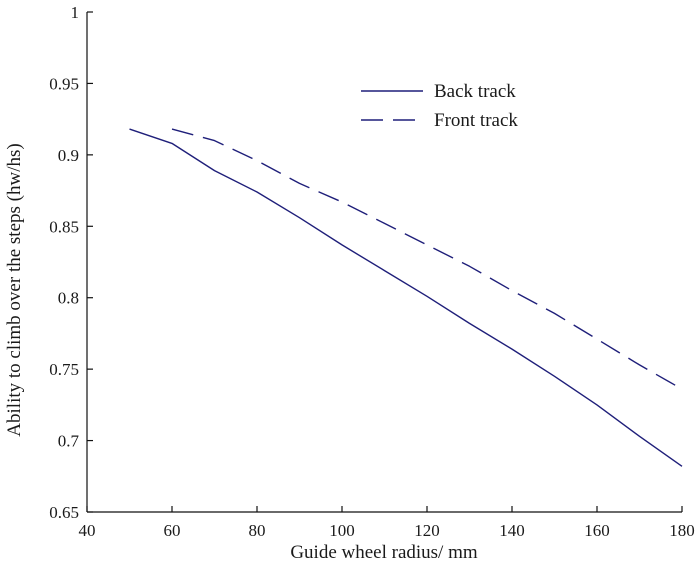  Describe the element at coordinates (64, 512) in the screenshot. I see `y-tick-label: 0.65` at that location.